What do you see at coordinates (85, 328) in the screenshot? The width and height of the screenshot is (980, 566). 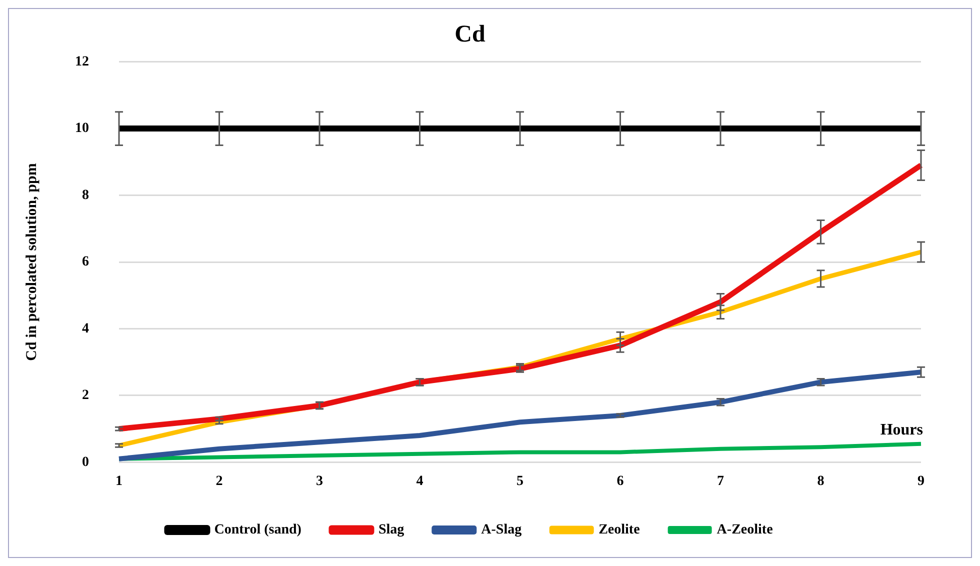 I see `y-tick-label: 4` at bounding box center [85, 328].